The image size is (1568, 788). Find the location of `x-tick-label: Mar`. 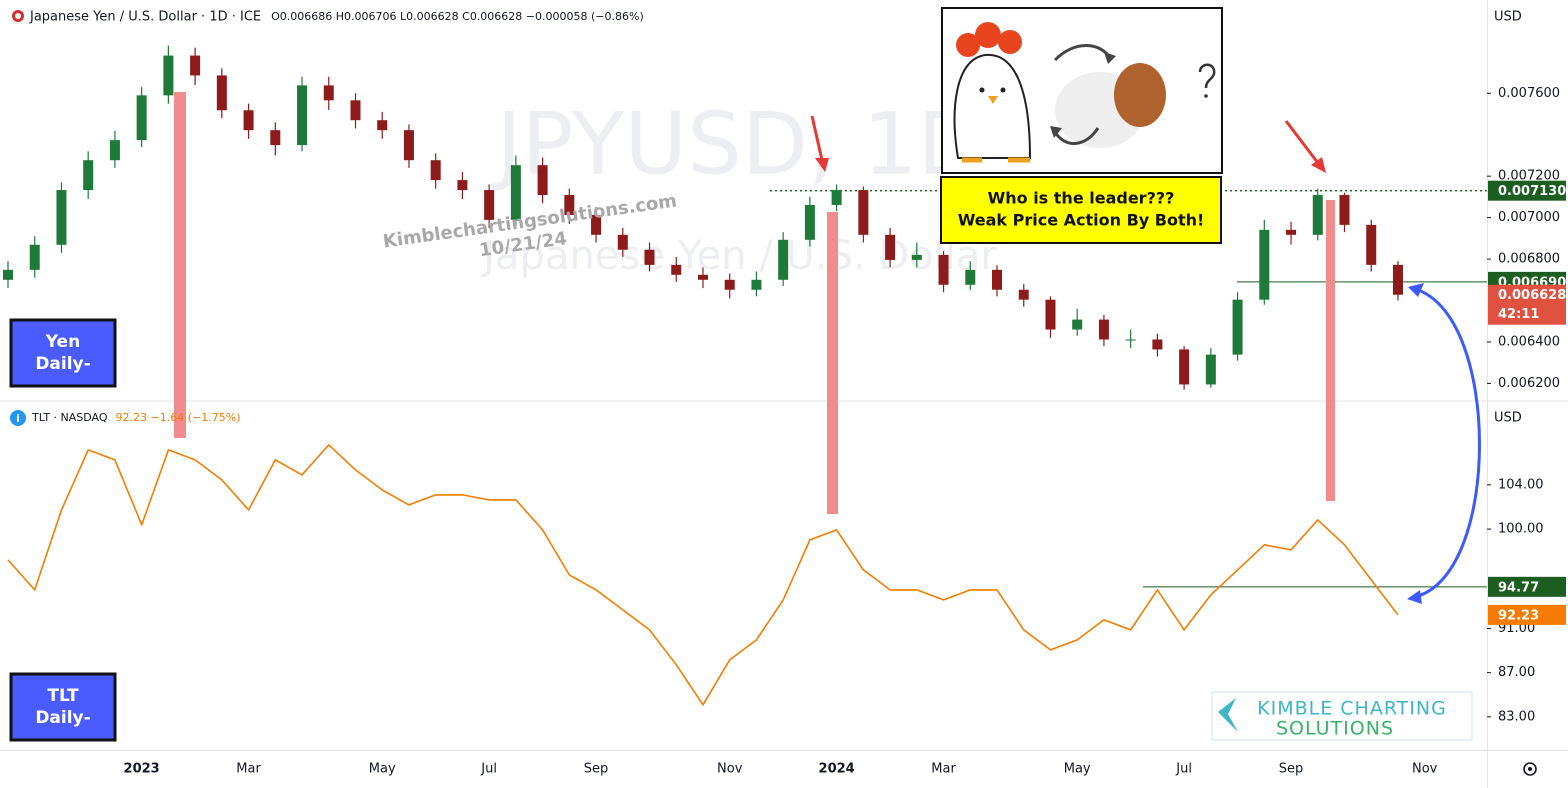

x-tick-label: Mar is located at coordinates (943, 769).